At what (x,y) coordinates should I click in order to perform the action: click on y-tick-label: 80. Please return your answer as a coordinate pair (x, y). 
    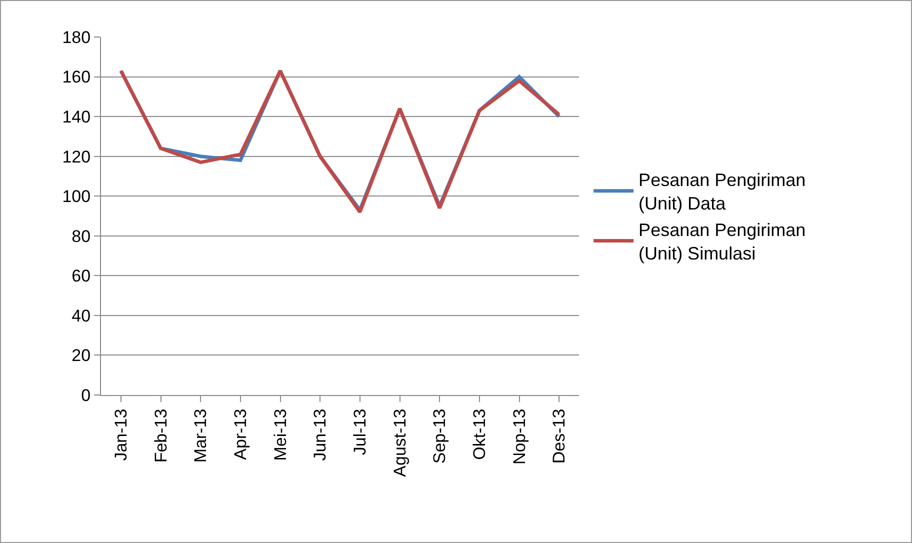
    Looking at the image, I should click on (81, 236).